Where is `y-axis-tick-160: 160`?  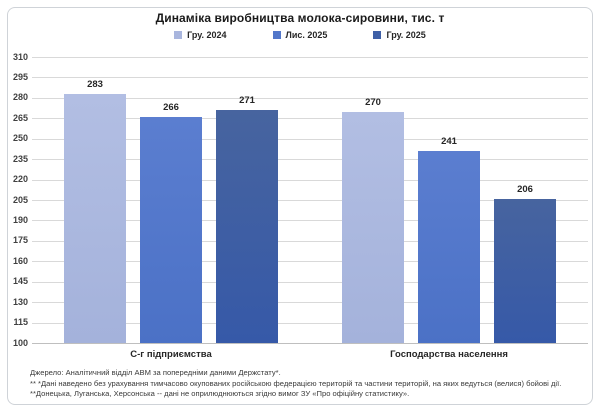
y-axis-tick-160: 160 is located at coordinates (20, 260).